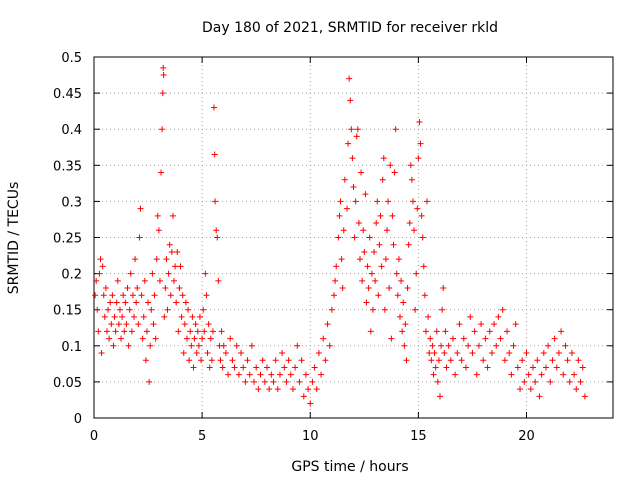 The height and width of the screenshot is (480, 640). I want to click on x-tick-label: 10, so click(310, 436).